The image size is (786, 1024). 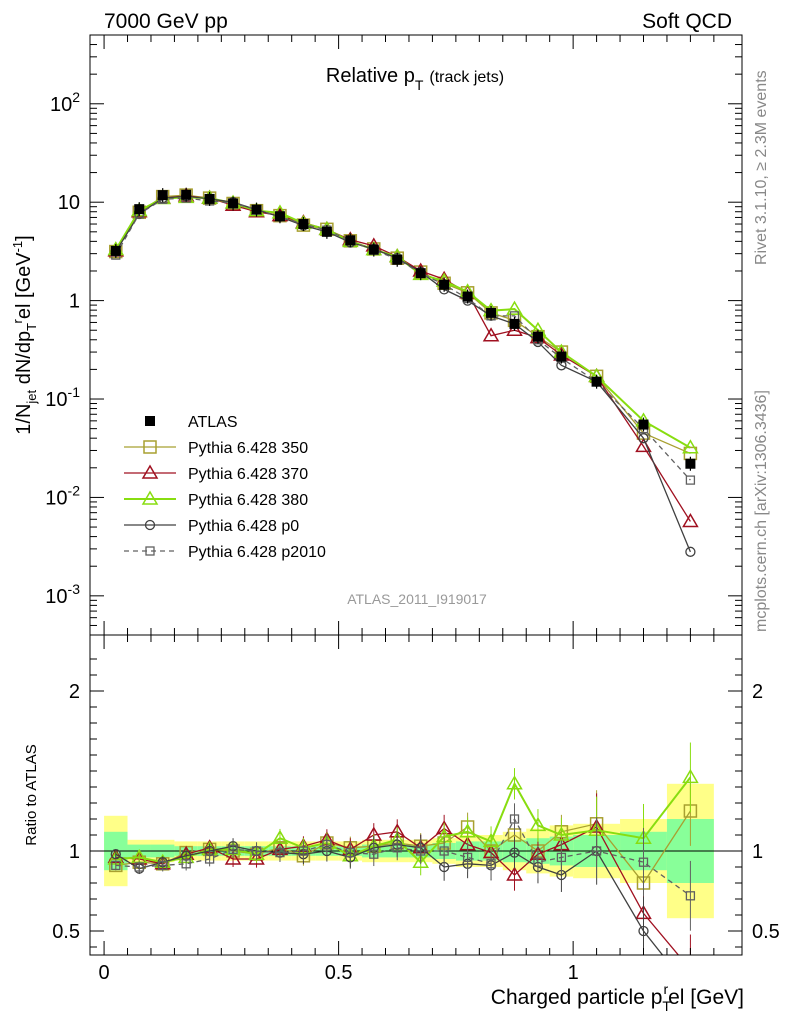 What do you see at coordinates (248, 448) in the screenshot?
I see `legend-label: Pythia 6.428 350` at bounding box center [248, 448].